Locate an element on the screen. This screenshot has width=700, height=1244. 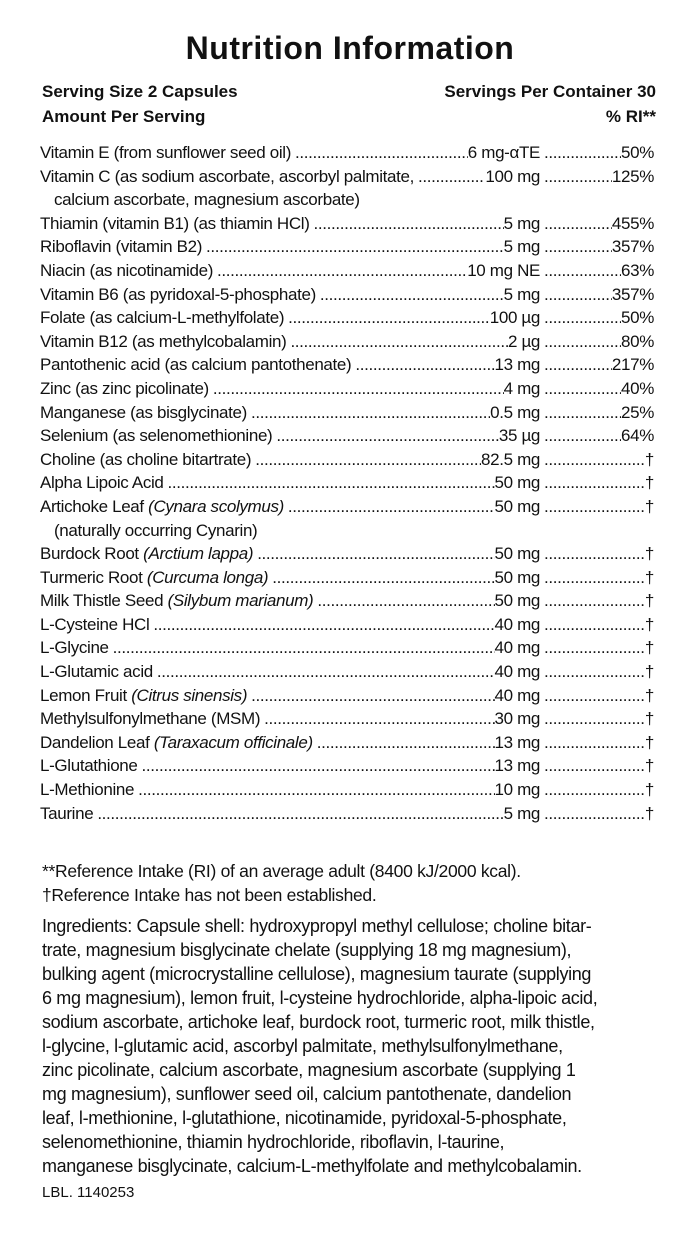
latin-name: (Arctium lappa) is located at coordinates (198, 554).